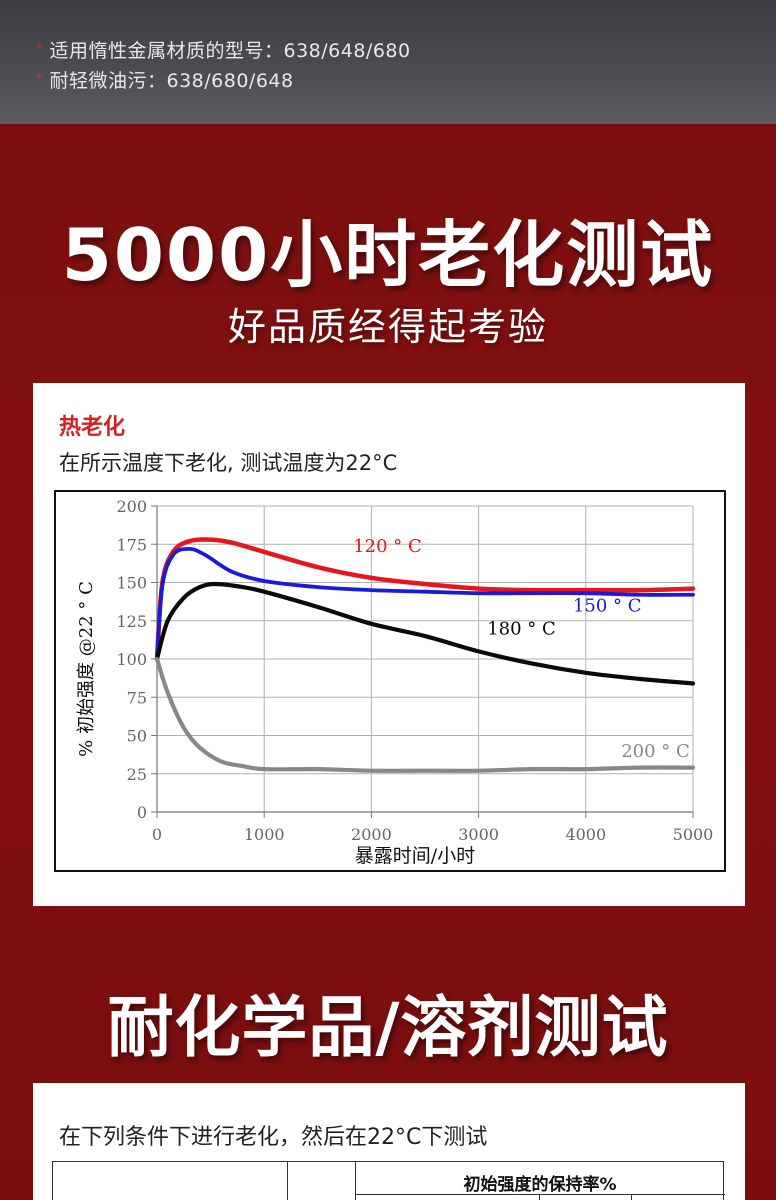 The height and width of the screenshot is (1200, 776). Describe the element at coordinates (131, 583) in the screenshot. I see `y-tick-label: 150` at that location.